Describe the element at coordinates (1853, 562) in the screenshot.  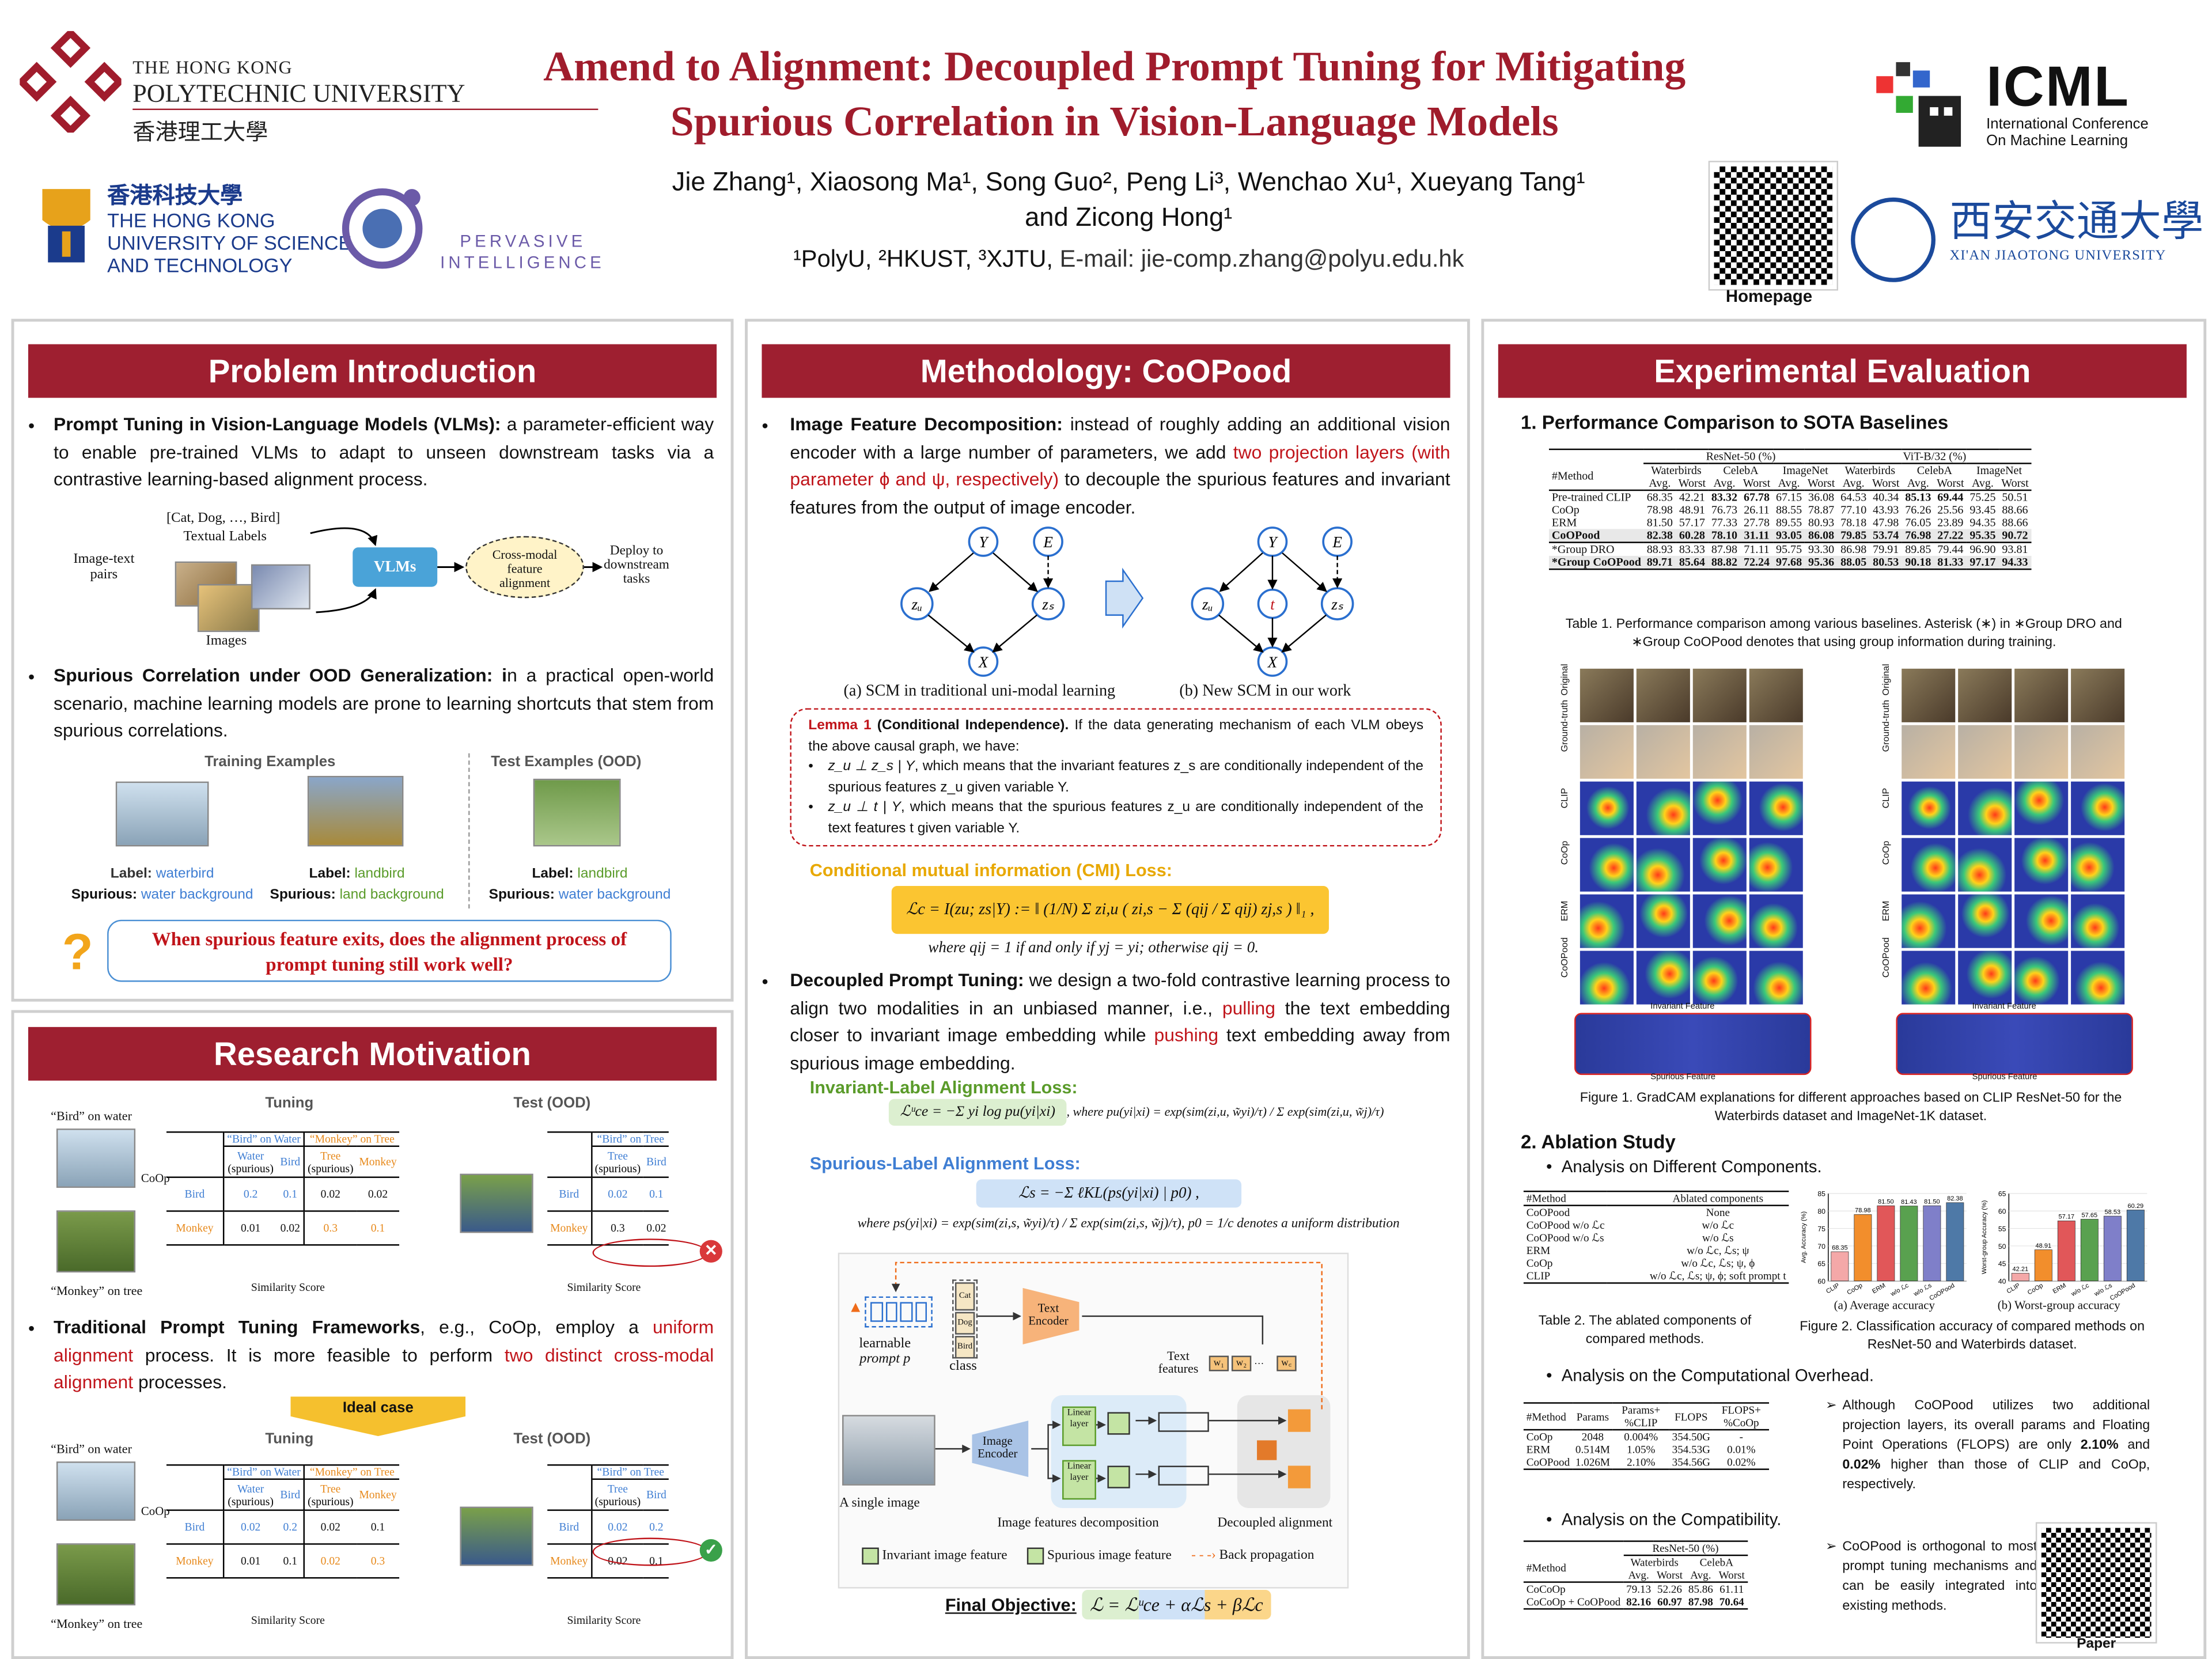
I see `value-cell: 88.05` at that location.